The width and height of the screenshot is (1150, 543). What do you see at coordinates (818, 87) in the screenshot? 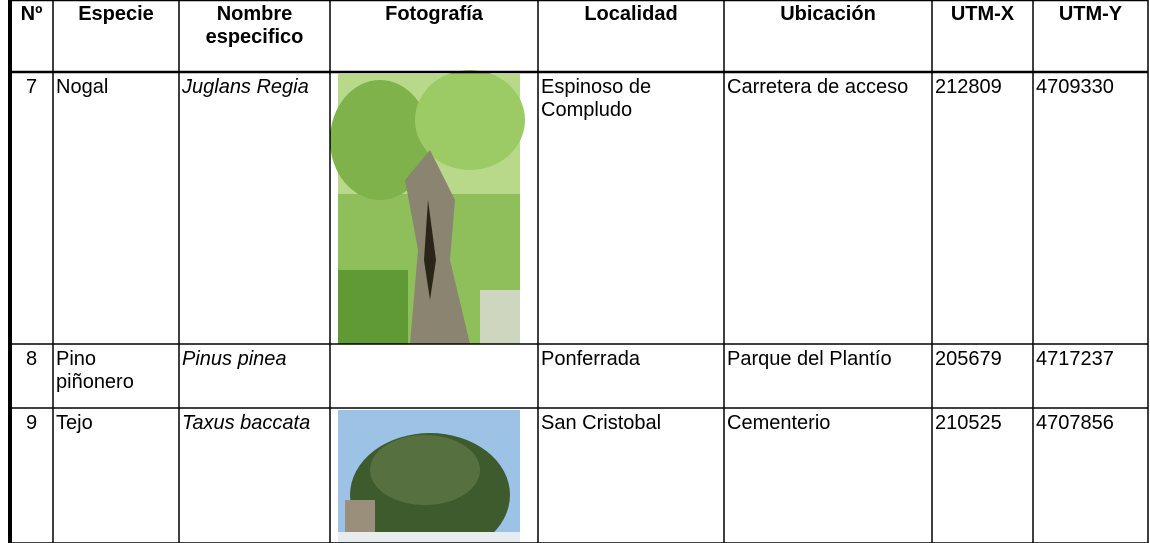
I see `ubicacion-cell: Carretera de acceso` at bounding box center [818, 87].